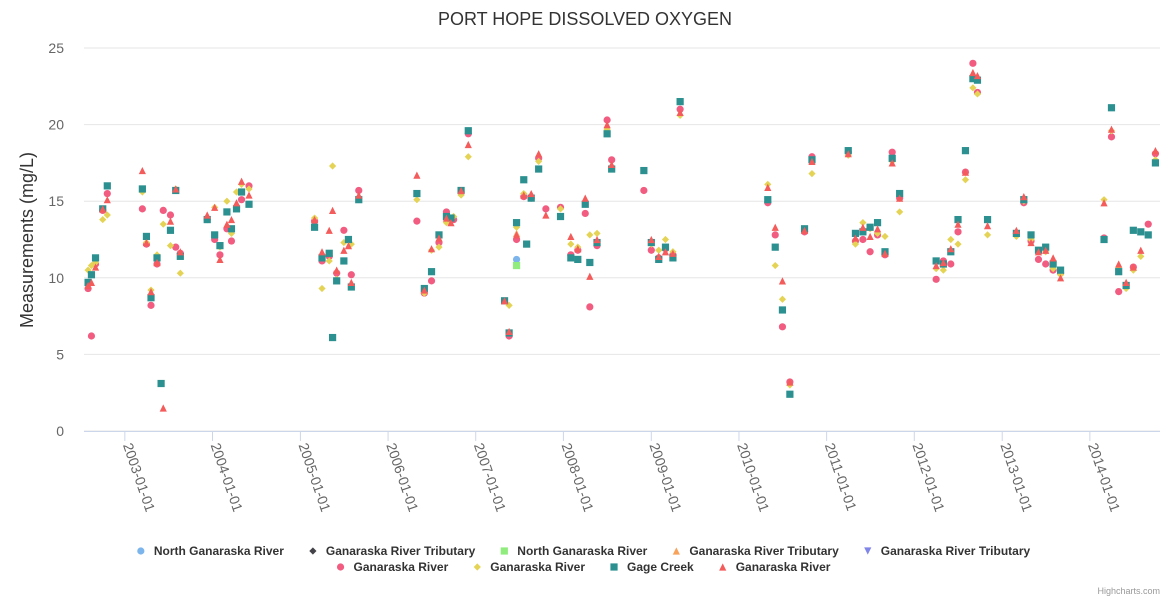 The image size is (1170, 605). I want to click on legend-symbol, so click(504, 551).